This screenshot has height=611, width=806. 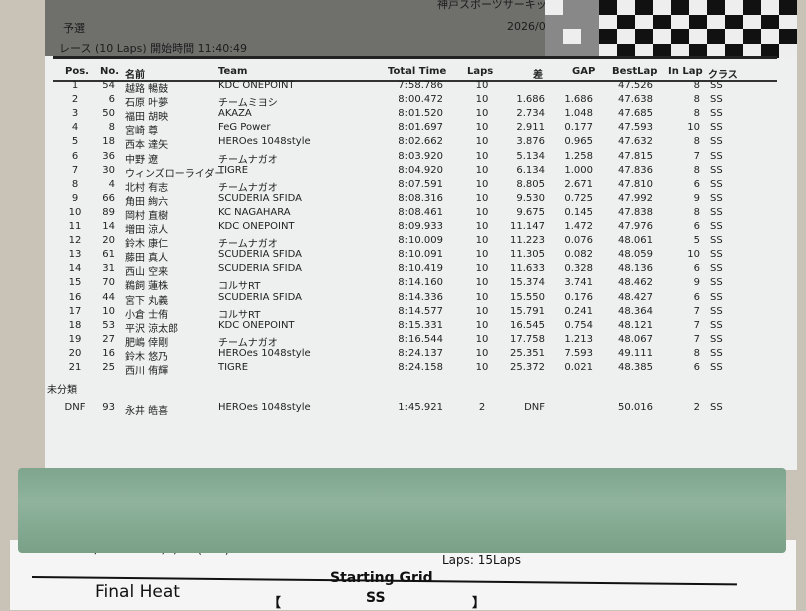 What do you see at coordinates (635, 325) in the screenshot?
I see `cell-best: 48.121` at bounding box center [635, 325].